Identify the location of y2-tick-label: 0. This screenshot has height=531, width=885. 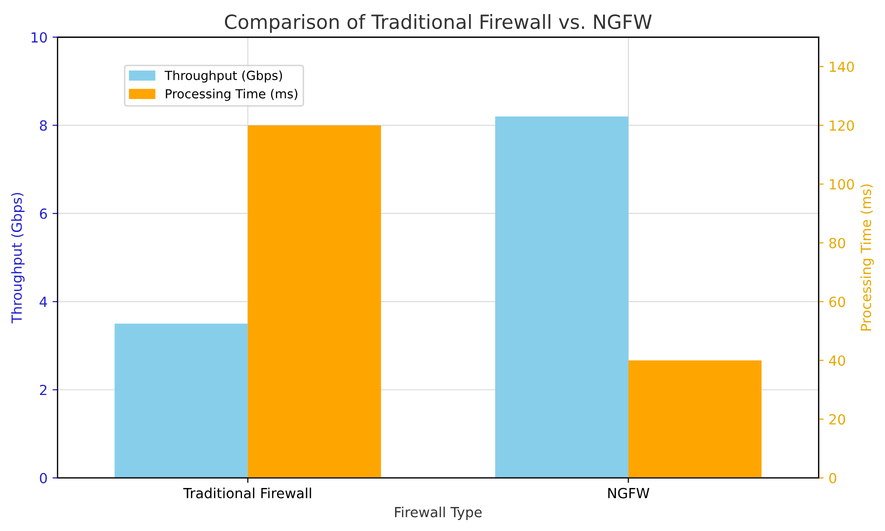
(832, 478).